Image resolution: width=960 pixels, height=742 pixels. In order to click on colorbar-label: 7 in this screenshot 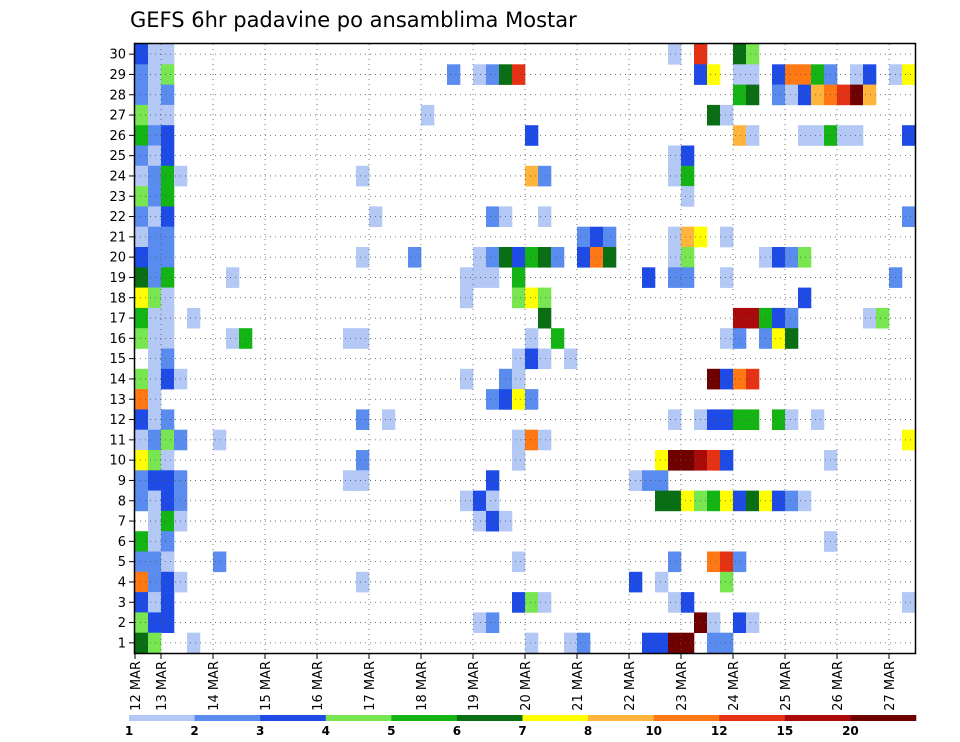, I will do `click(522, 731)`.